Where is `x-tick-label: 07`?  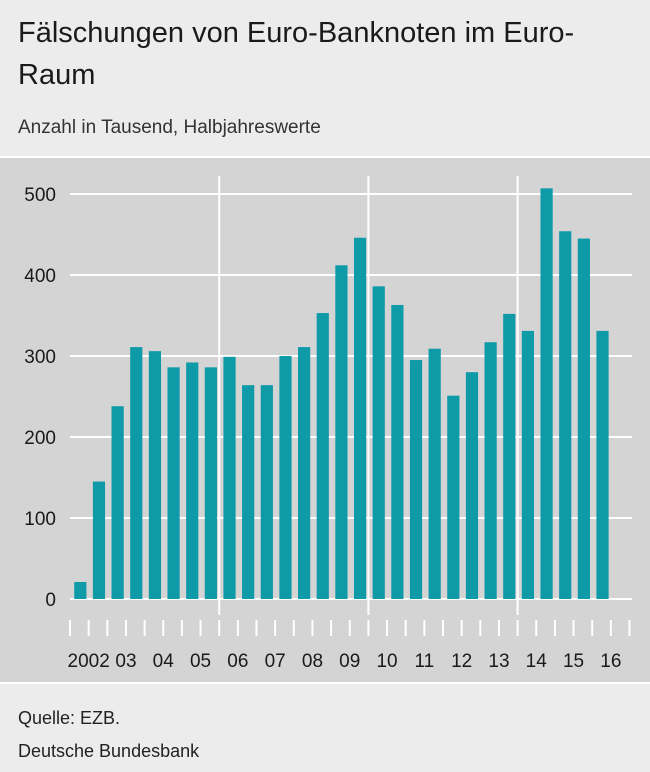 x-tick-label: 07 is located at coordinates (275, 661).